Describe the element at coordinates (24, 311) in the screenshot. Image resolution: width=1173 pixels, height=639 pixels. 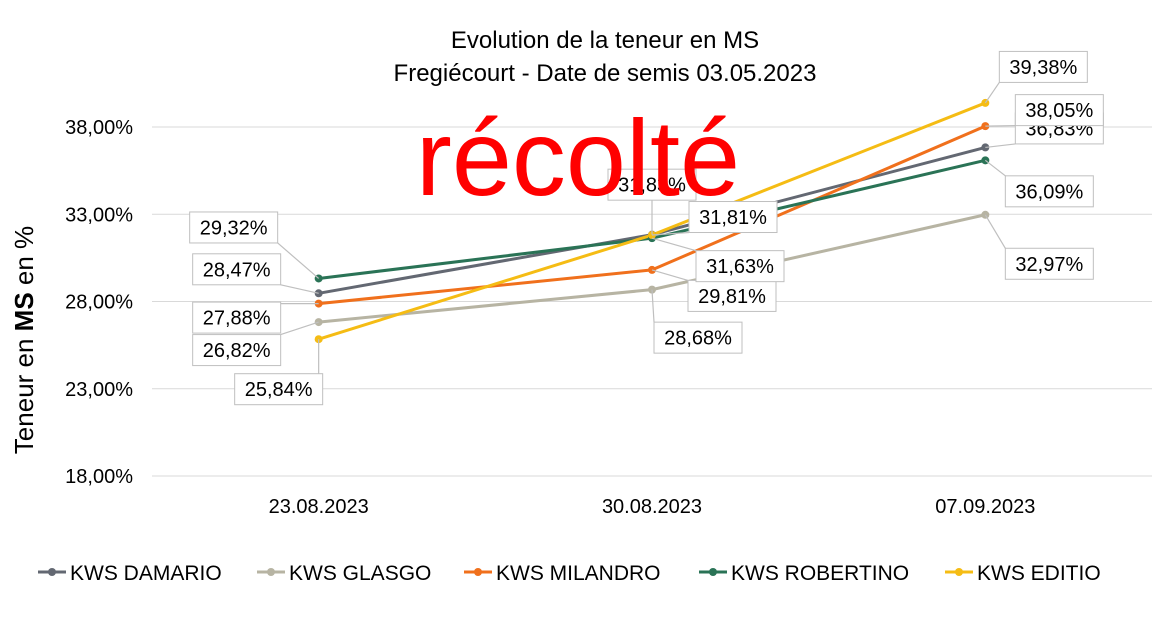
I see `y-axis-label-part-2: MS` at that location.